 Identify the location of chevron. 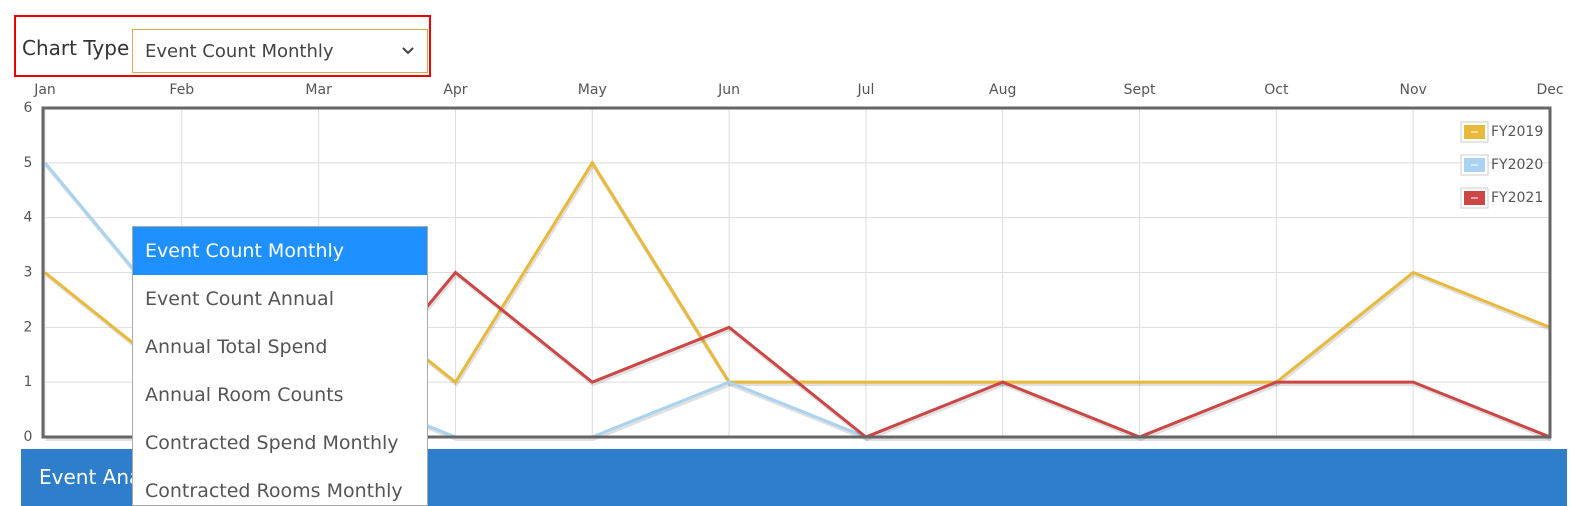
(408, 51).